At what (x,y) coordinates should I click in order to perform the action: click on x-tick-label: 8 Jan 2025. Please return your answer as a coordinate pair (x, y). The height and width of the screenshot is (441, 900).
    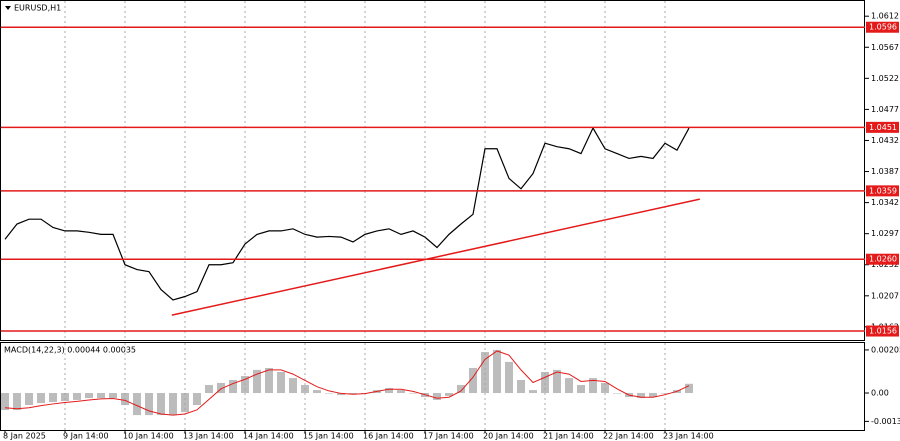
    Looking at the image, I should click on (24, 436).